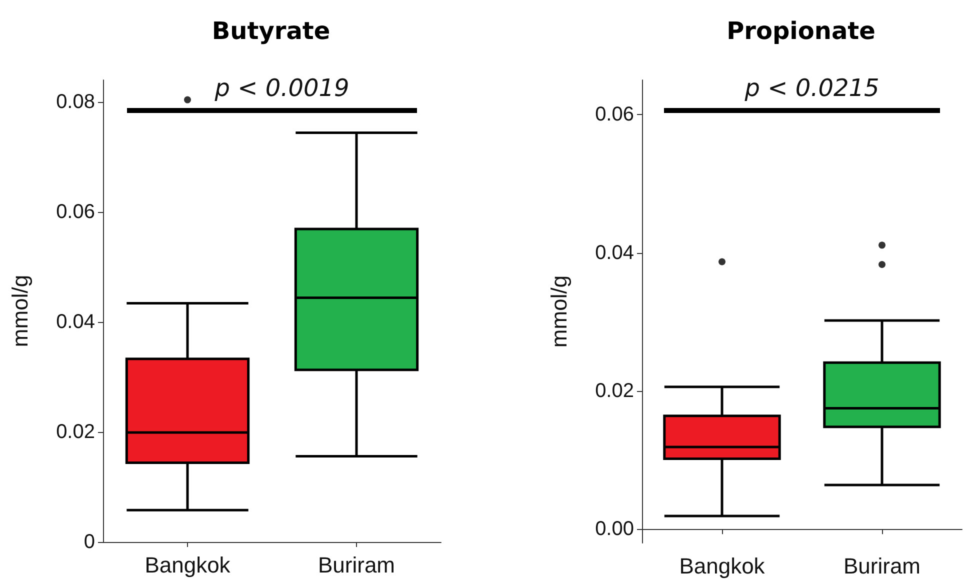 This screenshot has height=585, width=972. What do you see at coordinates (812, 88) in the screenshot?
I see `annotation: p < 0.0215` at bounding box center [812, 88].